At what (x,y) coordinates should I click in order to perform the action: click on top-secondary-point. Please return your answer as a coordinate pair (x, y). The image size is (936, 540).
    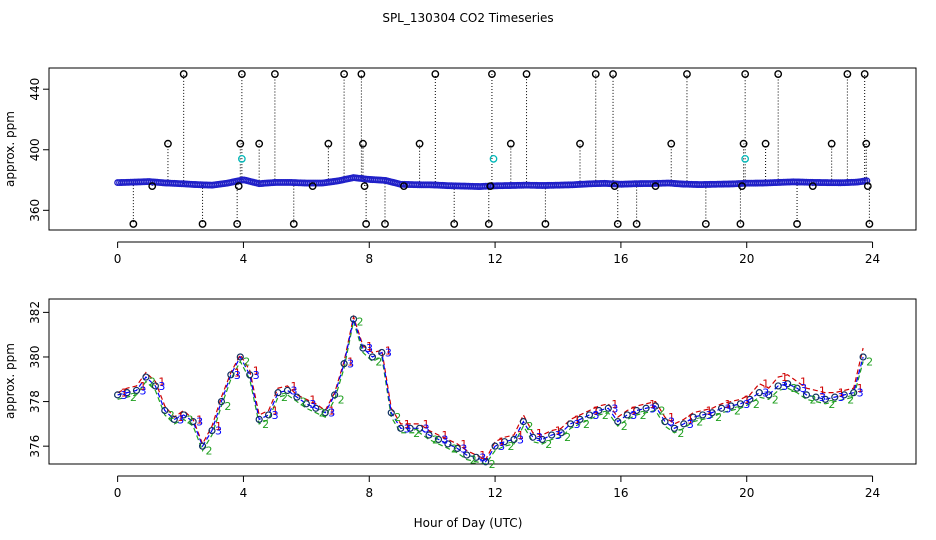
    Looking at the image, I should click on (745, 158).